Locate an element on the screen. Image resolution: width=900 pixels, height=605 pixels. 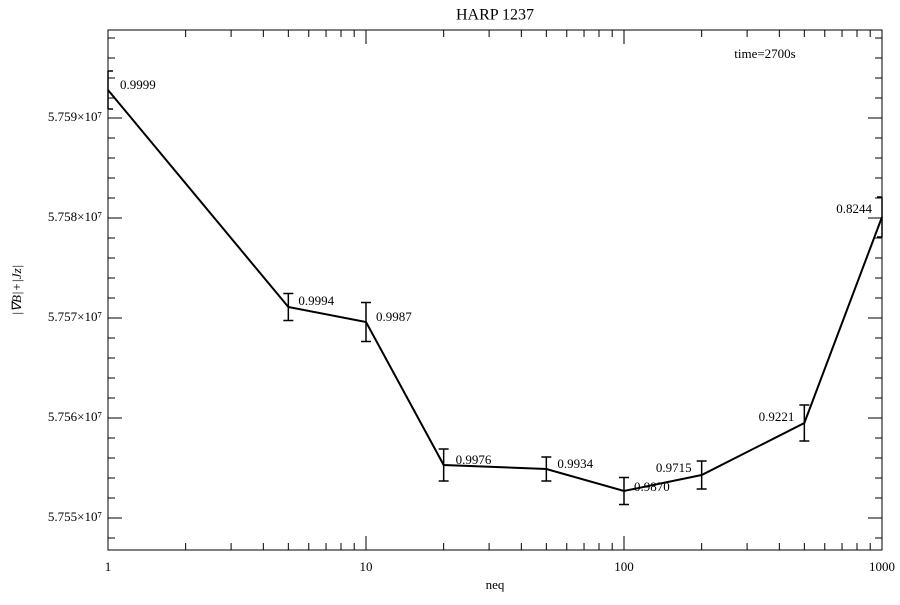
x-tick-label: 1 is located at coordinates (108, 566).